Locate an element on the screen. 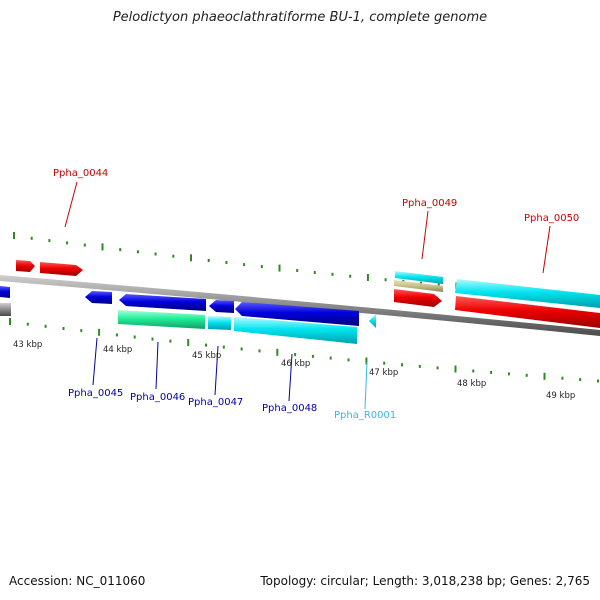 The image size is (600, 600). gene-arrow-cyan-r0001-top is located at coordinates (419, 277).